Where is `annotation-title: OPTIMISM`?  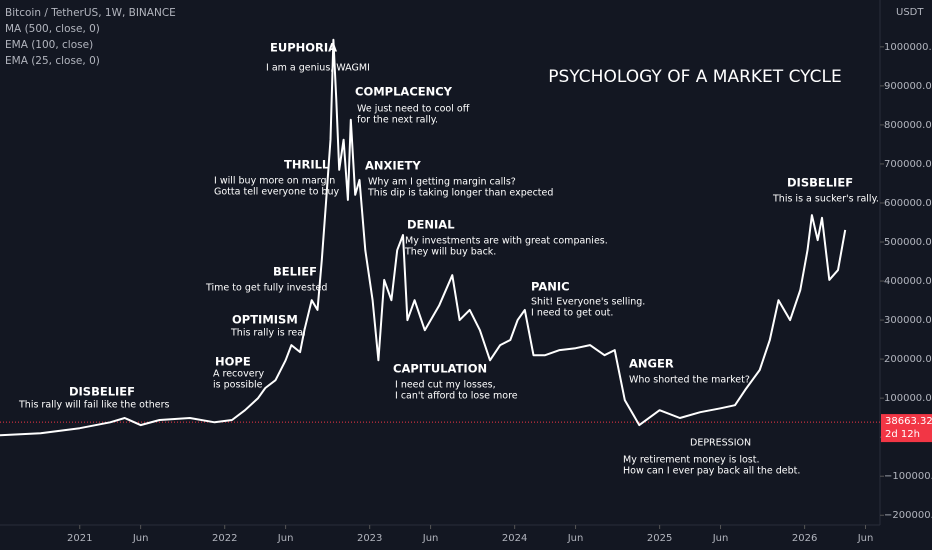
annotation-title: OPTIMISM is located at coordinates (265, 320).